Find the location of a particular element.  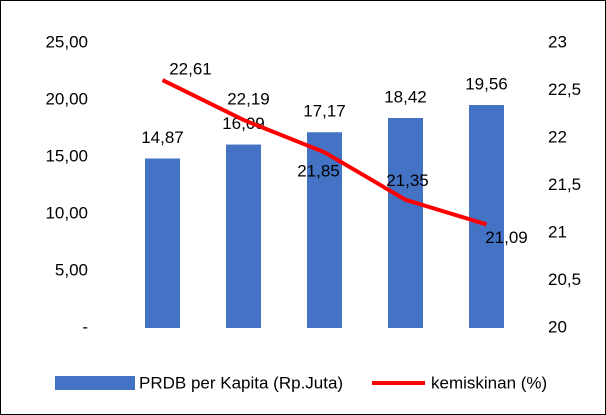

value-label: 16,09 is located at coordinates (243, 123).